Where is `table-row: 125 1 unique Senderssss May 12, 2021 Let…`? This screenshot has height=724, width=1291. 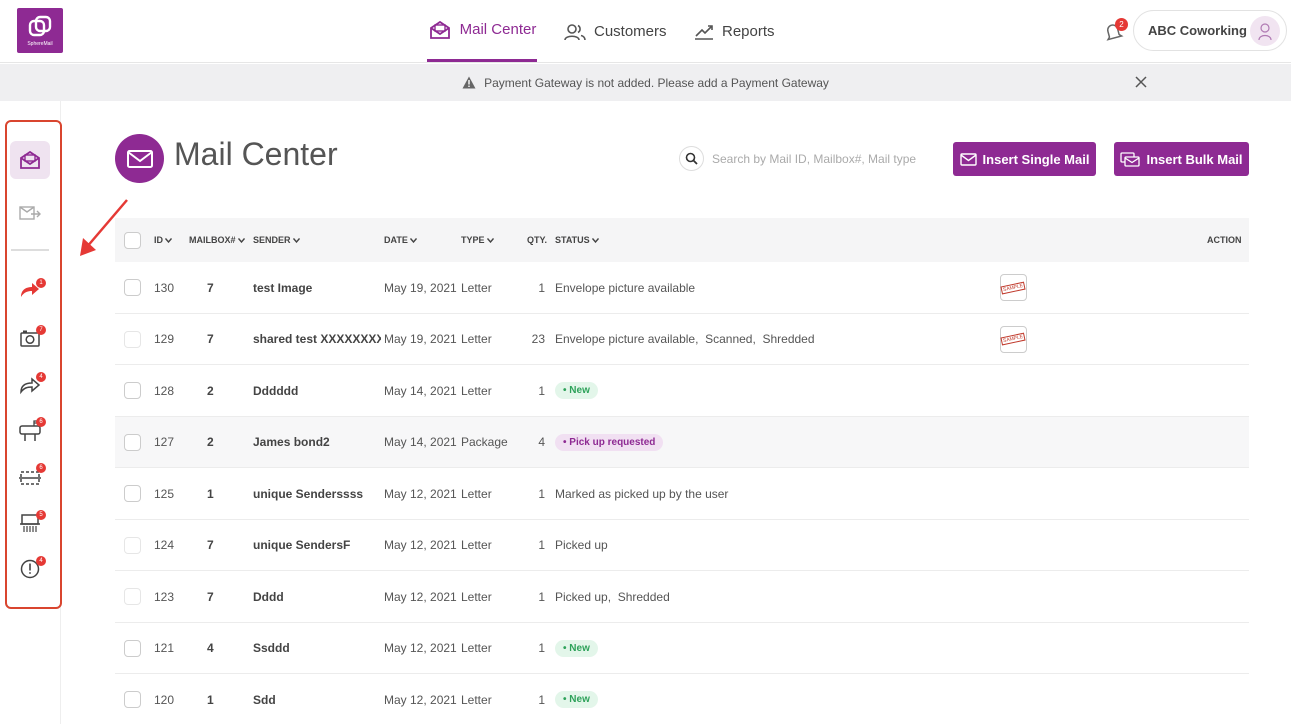
table-row: 125 1 unique Senderssss May 12, 2021 Let… is located at coordinates (682, 494).